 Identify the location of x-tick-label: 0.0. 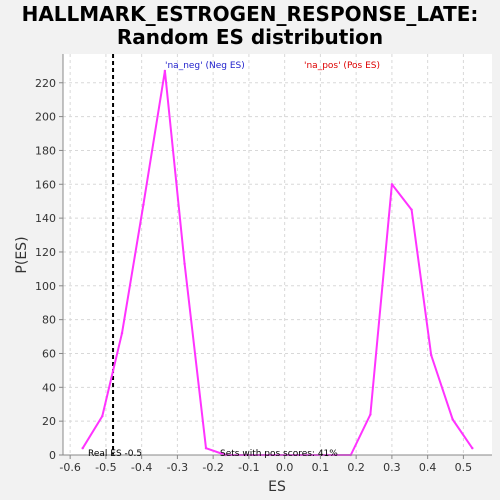
(285, 467).